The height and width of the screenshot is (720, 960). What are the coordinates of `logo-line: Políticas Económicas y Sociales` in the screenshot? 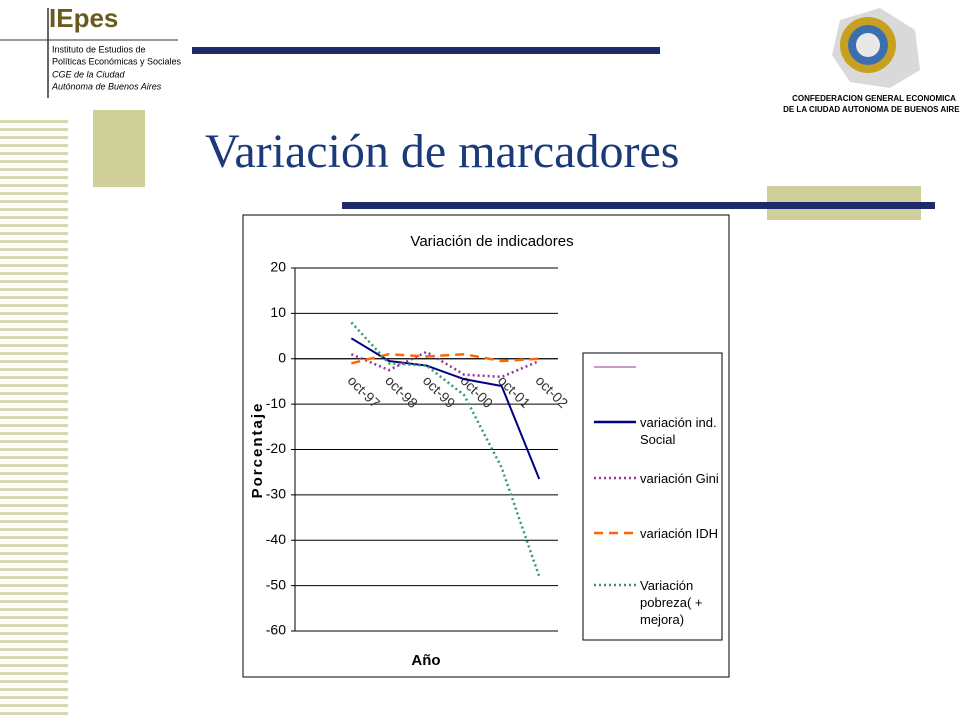 It's located at (117, 61).